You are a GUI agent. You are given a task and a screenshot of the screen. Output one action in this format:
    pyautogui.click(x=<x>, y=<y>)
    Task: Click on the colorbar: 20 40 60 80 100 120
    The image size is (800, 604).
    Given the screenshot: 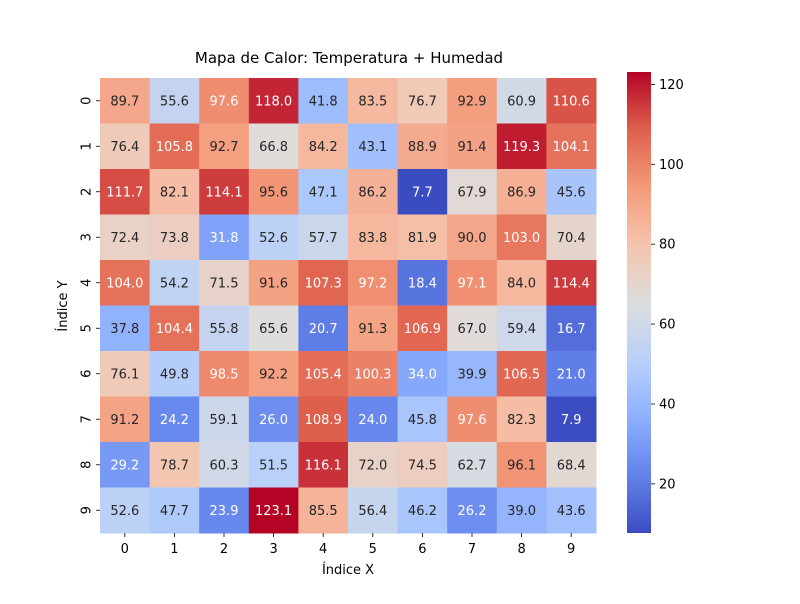 What is the action you would take?
    pyautogui.click(x=655, y=302)
    